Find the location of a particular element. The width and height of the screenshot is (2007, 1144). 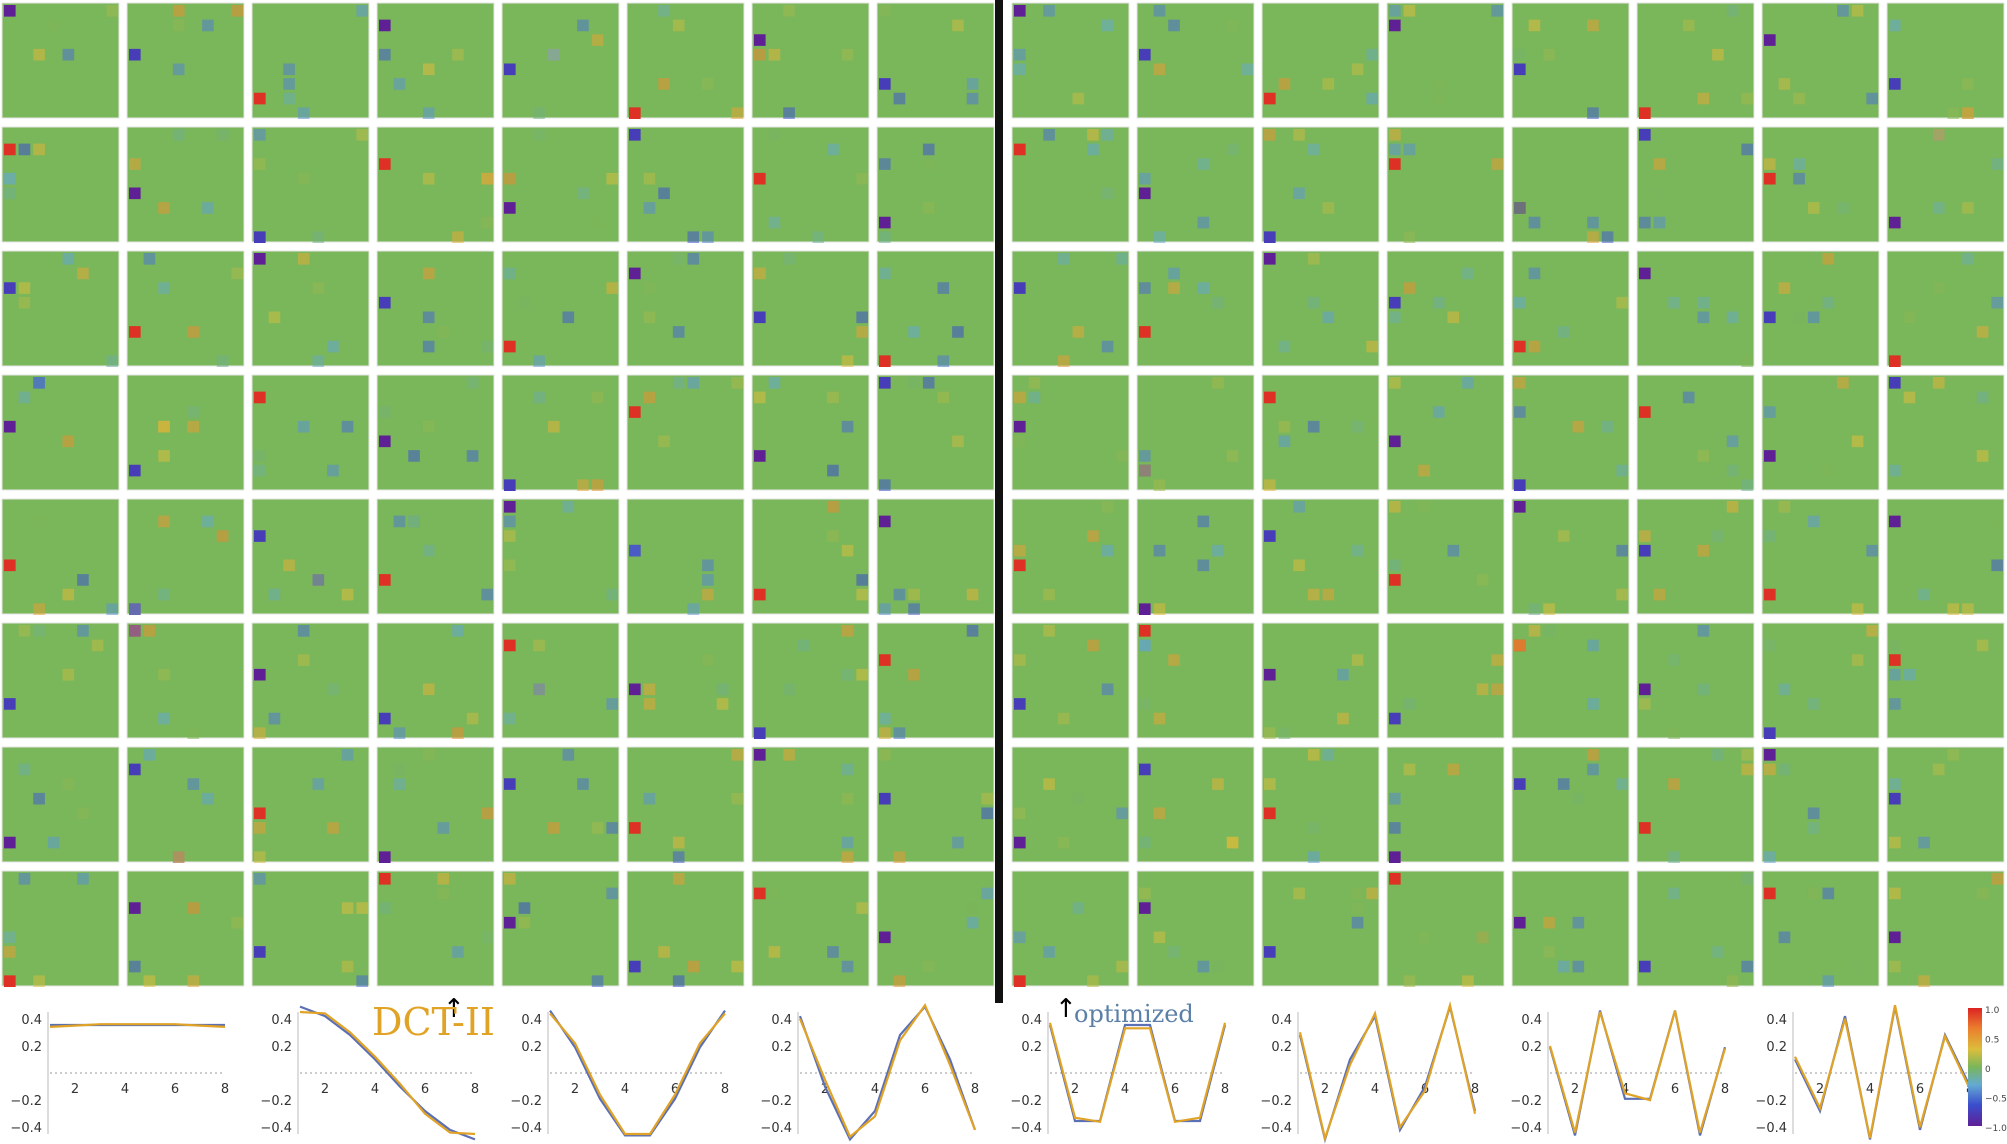

x-tick-label: 2 is located at coordinates (1325, 1089).